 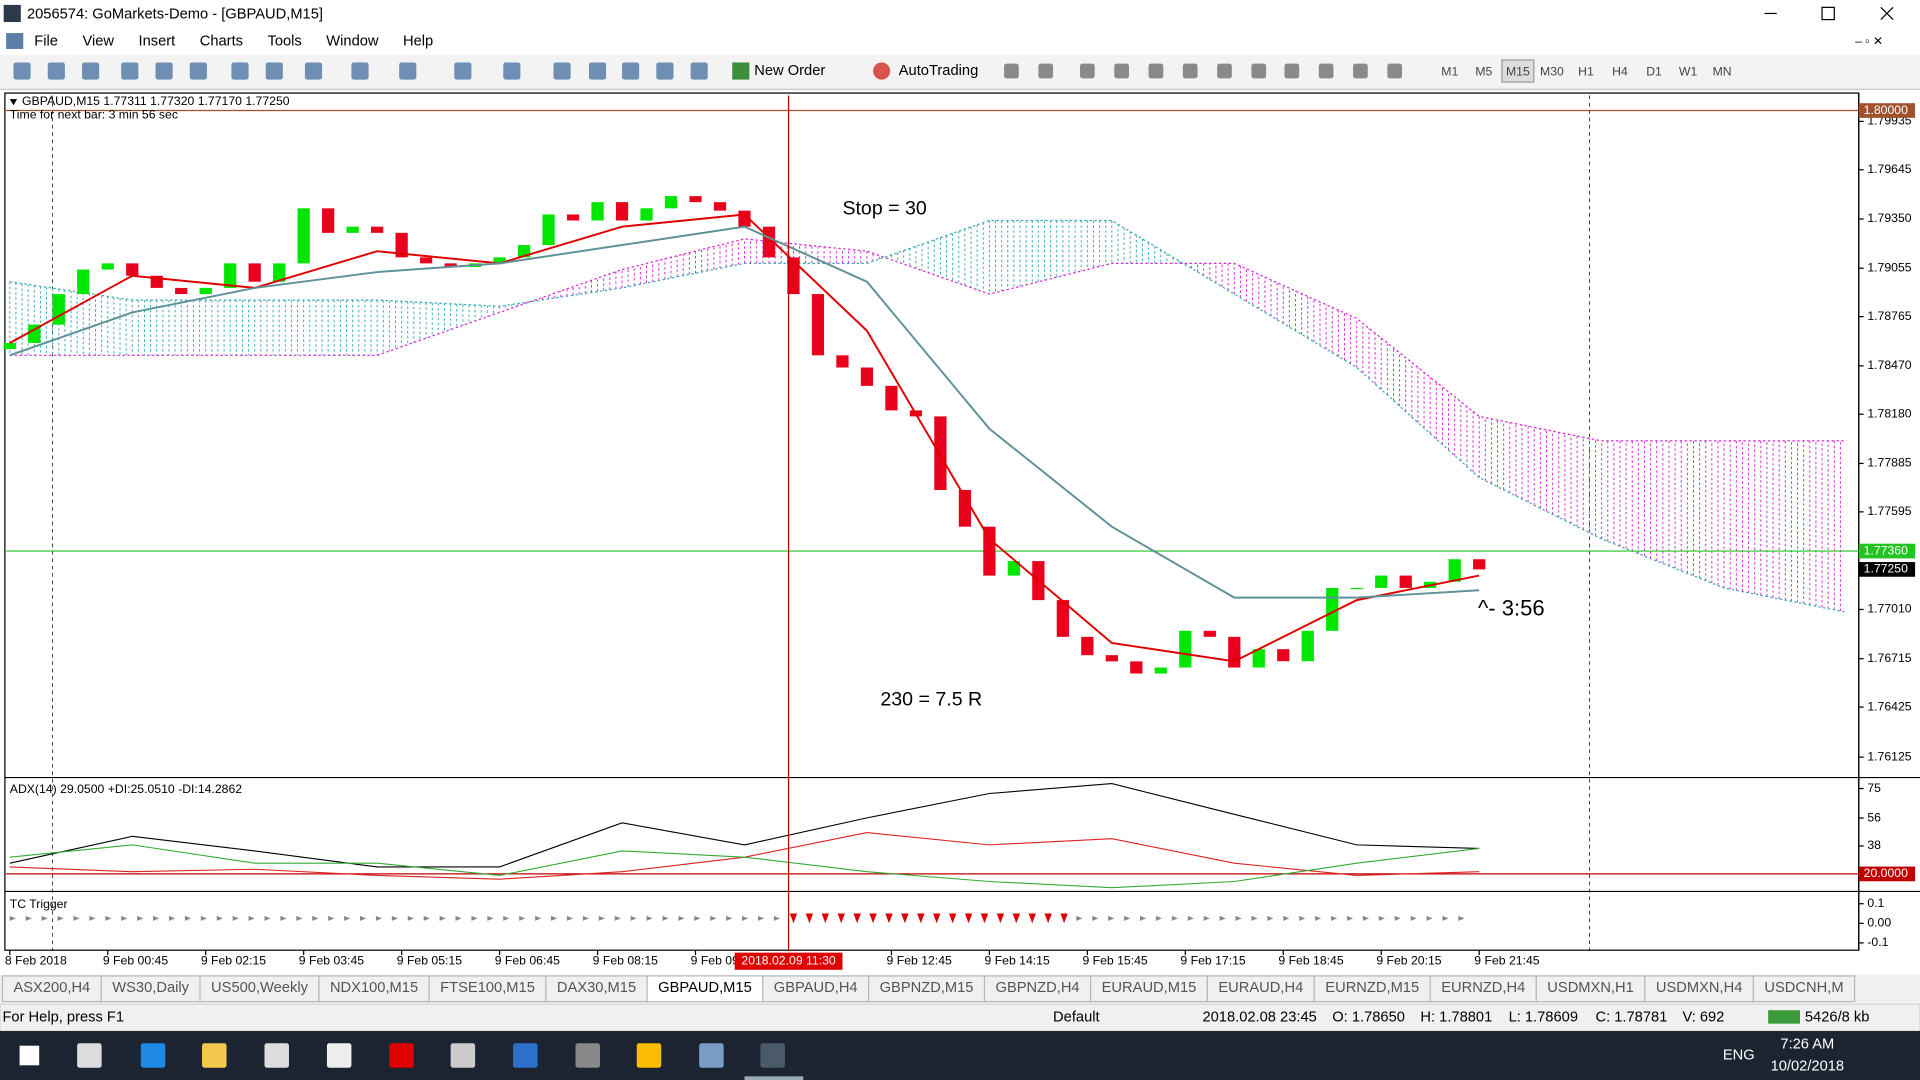 I want to click on tab-label: GBPAUD,M15, so click(x=705, y=988).